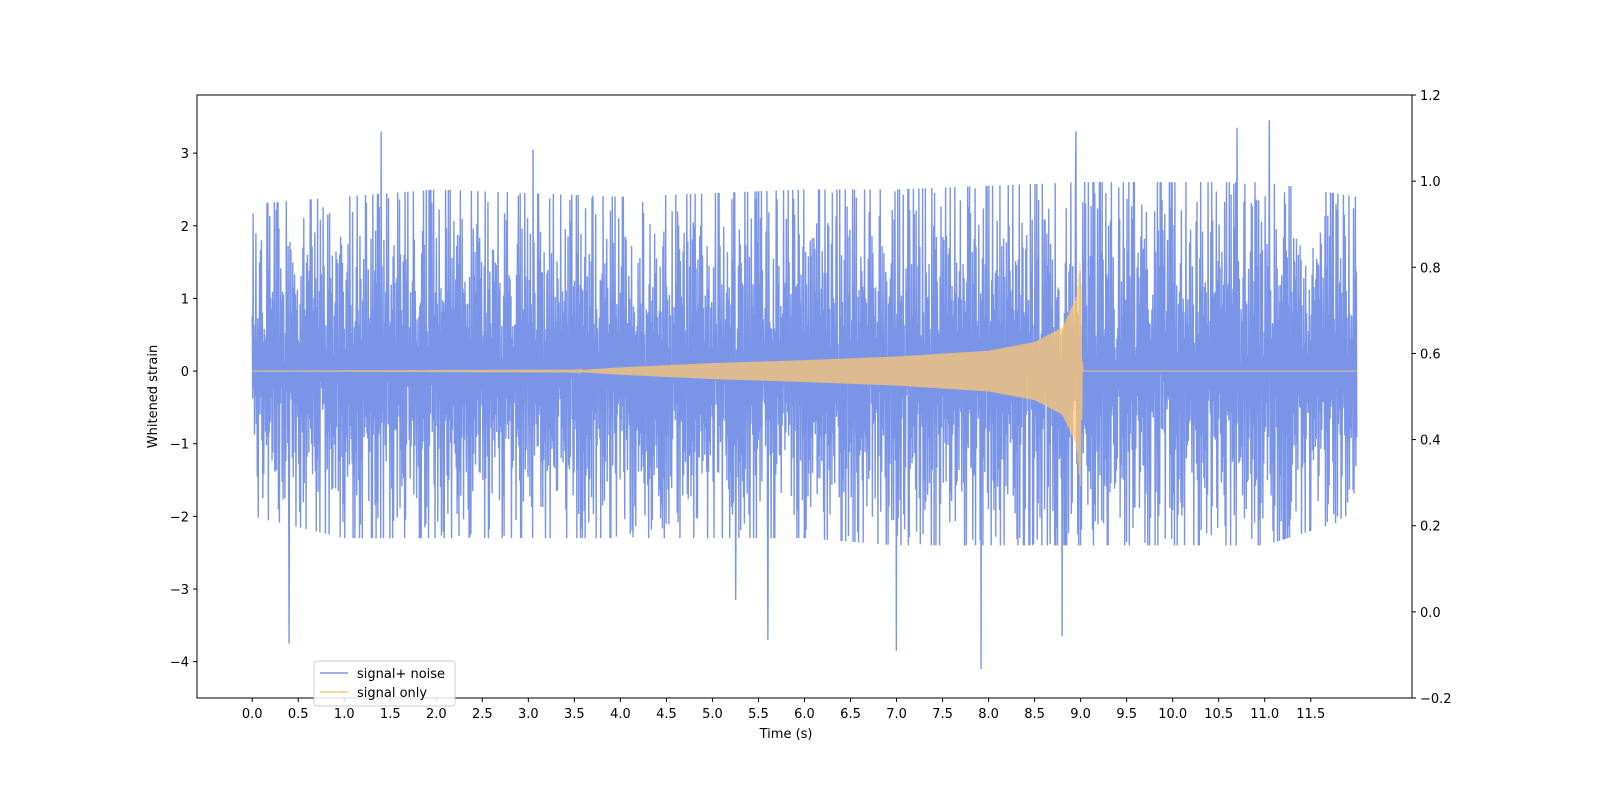 The height and width of the screenshot is (804, 1600). Describe the element at coordinates (1430, 441) in the screenshot. I see `y2-tick-label: 0.4` at that location.